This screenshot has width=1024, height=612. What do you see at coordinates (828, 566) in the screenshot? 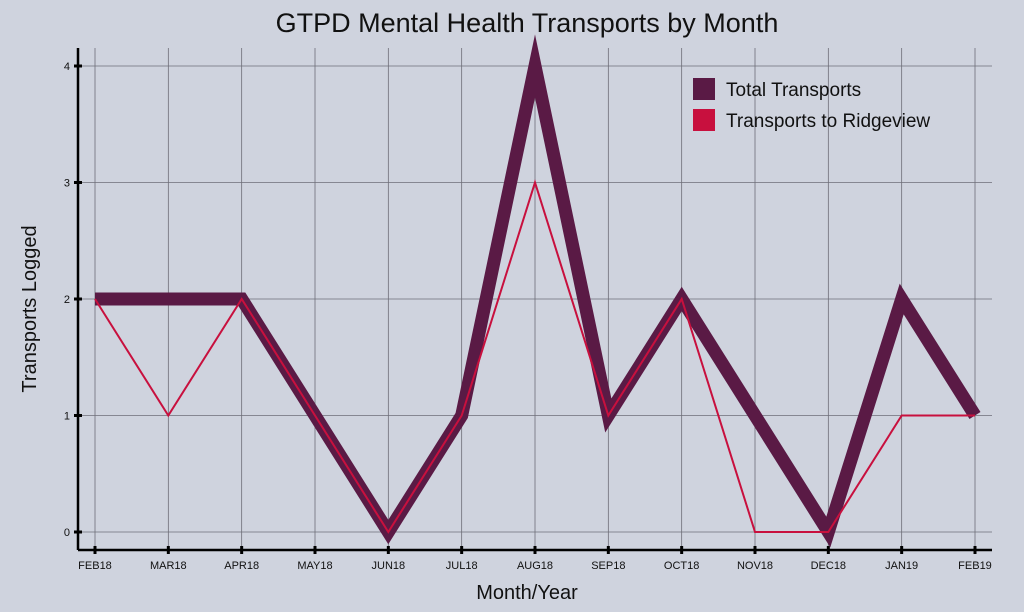
I see `x-tick-label: DEC18` at bounding box center [828, 566].